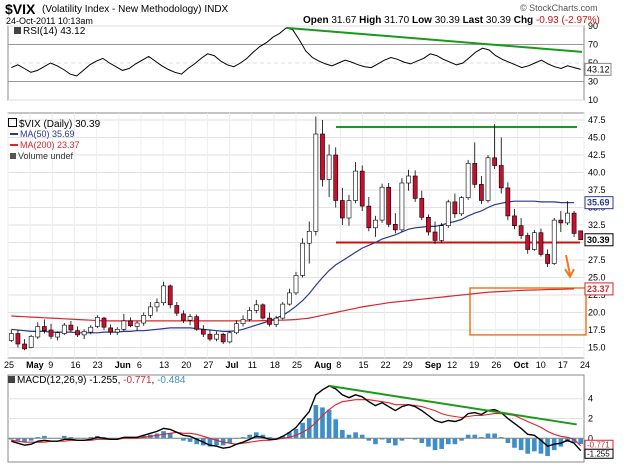  What do you see at coordinates (35, 365) in the screenshot?
I see `x-tick-label: May` at bounding box center [35, 365].